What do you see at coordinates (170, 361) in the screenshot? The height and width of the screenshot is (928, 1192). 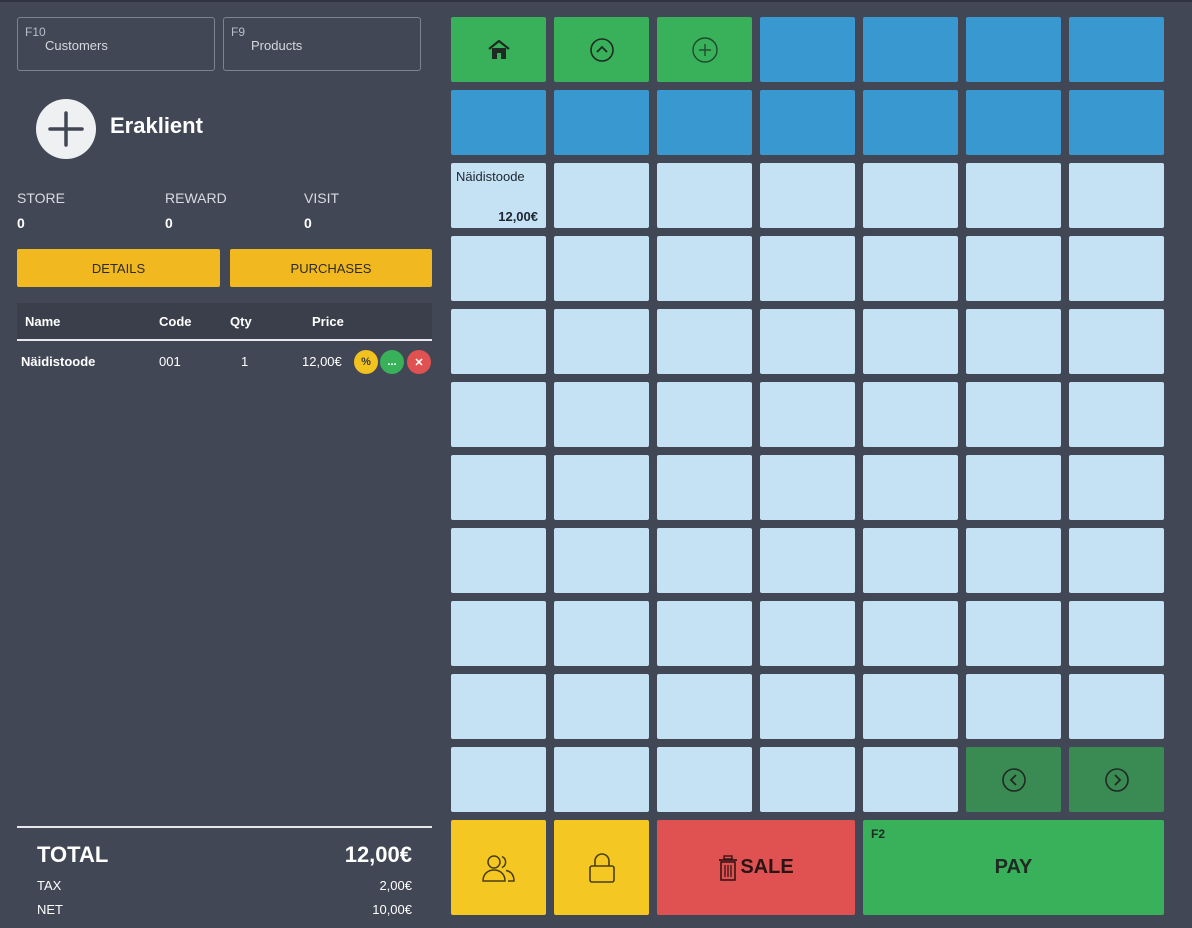 I see `row-code: 001` at bounding box center [170, 361].